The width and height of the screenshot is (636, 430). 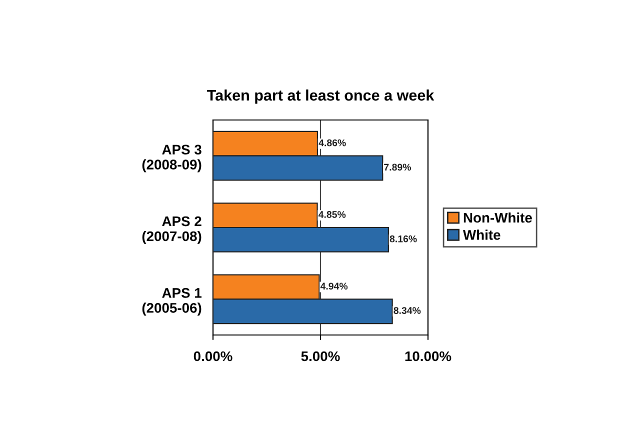 I want to click on legend-label: Non-White, so click(x=498, y=217).